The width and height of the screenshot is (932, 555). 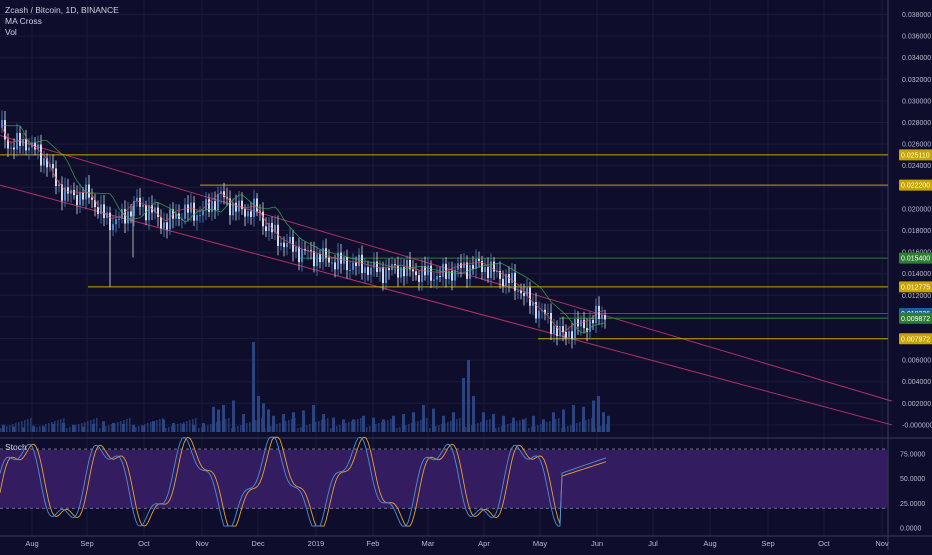 What do you see at coordinates (23, 21) in the screenshot?
I see `ma-cross-indicator-label: MA Cross` at bounding box center [23, 21].